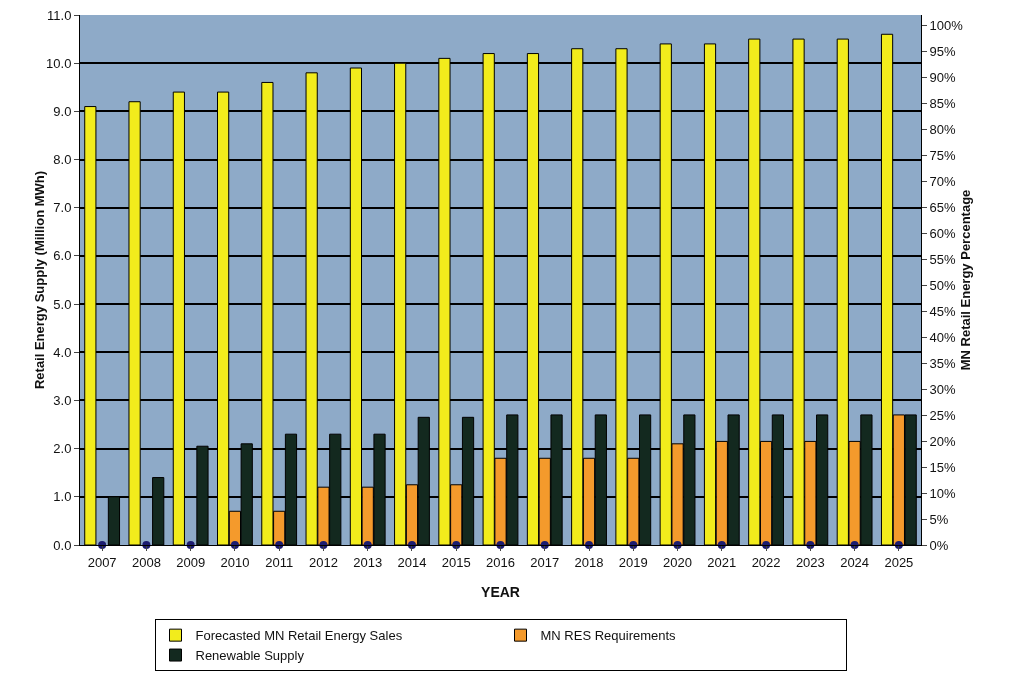 Image resolution: width=1026 pixels, height=683 pixels. What do you see at coordinates (633, 562) in the screenshot?
I see `x-tick-label: 2019` at bounding box center [633, 562].